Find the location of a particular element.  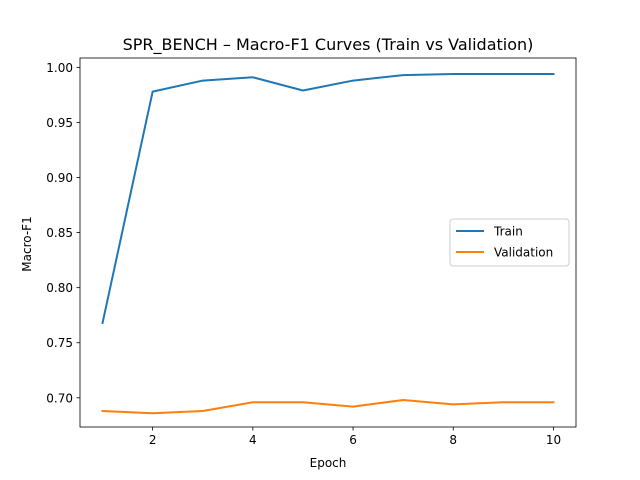

y-tick-label: 0.85 is located at coordinates (59, 233).